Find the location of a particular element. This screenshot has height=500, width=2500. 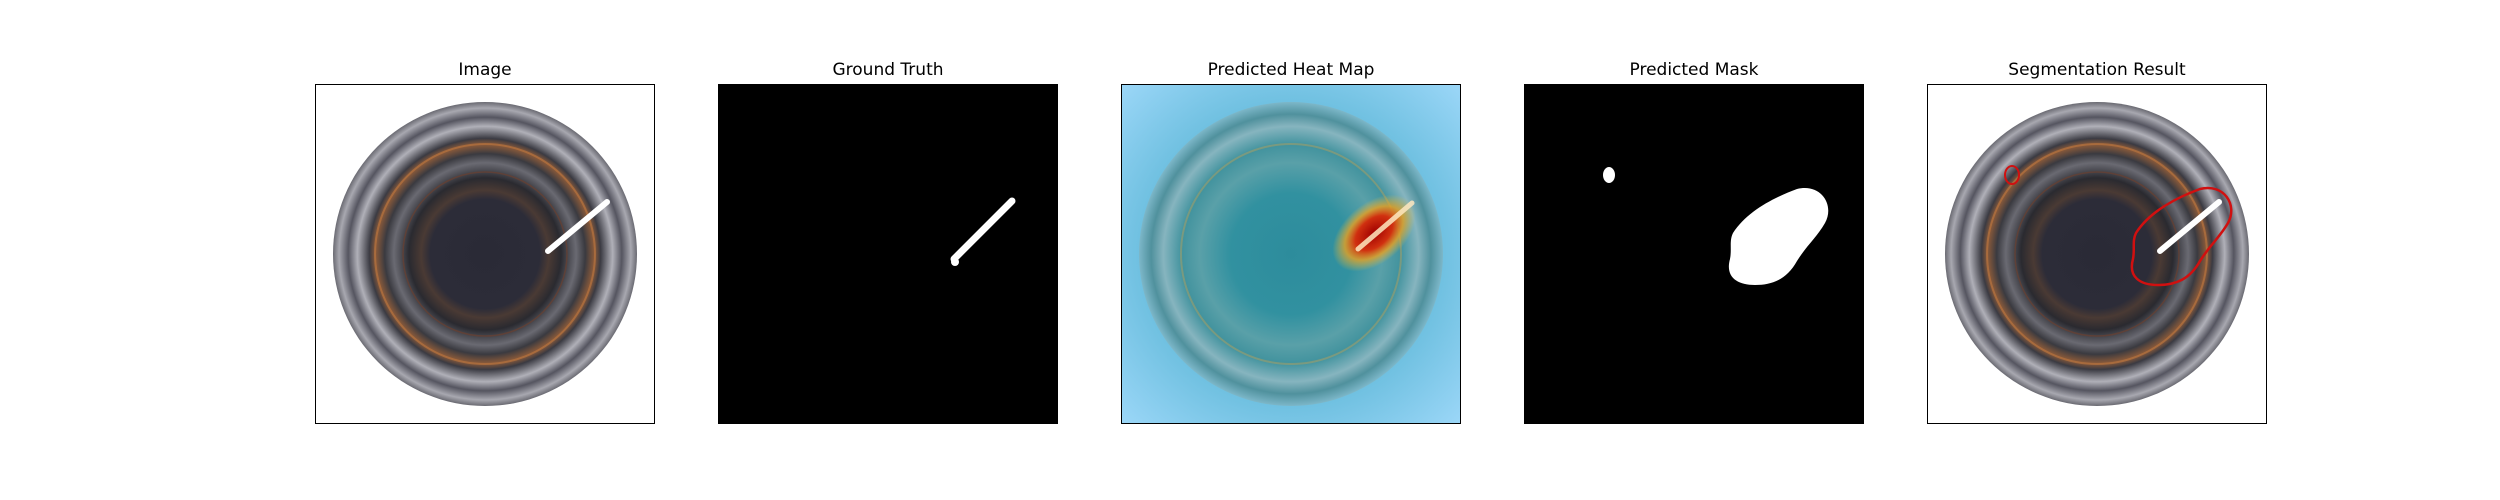

predicted-region is located at coordinates (1778, 236).